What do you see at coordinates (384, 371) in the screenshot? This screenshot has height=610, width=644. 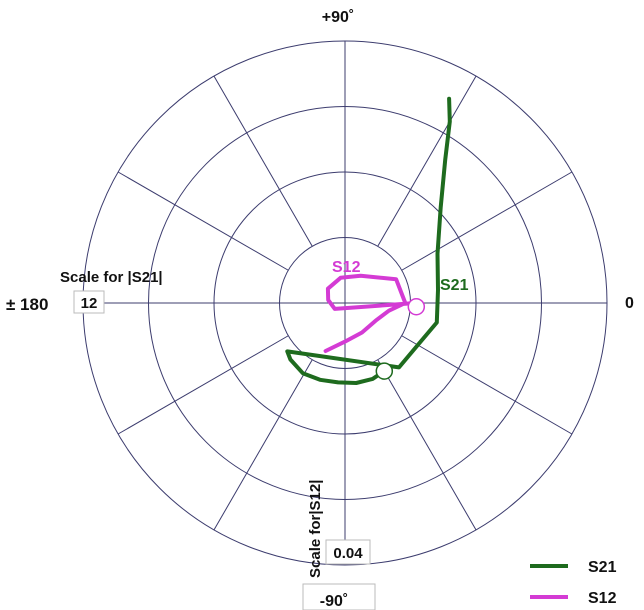 I see `series-marker-s21` at bounding box center [384, 371].